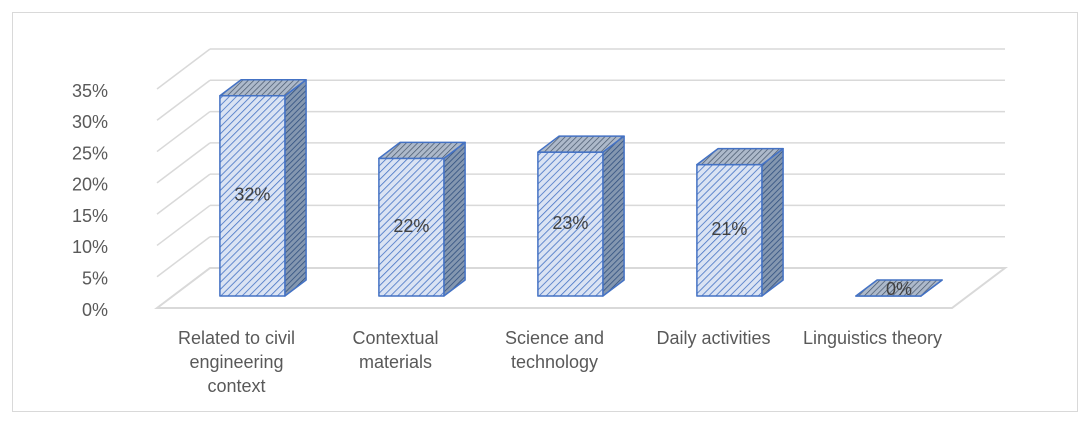 The image size is (1090, 424). Describe the element at coordinates (554, 350) in the screenshot. I see `x-tick-label: Science and technology` at that location.